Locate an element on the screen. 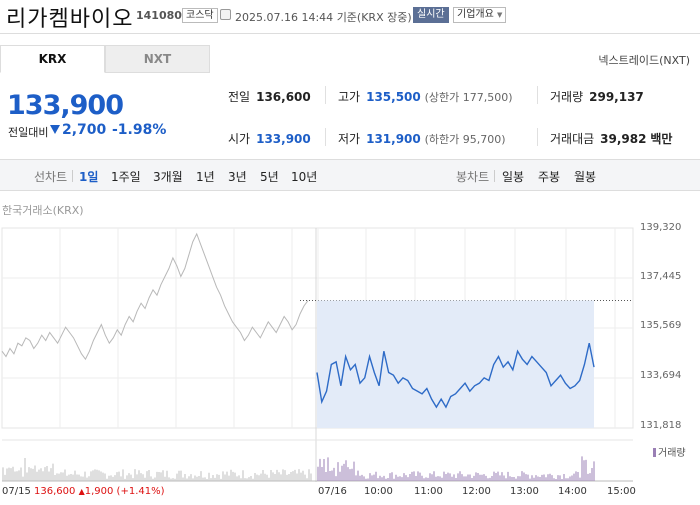 The image size is (700, 505). up-triangle-icon: ▲ is located at coordinates (81, 491).